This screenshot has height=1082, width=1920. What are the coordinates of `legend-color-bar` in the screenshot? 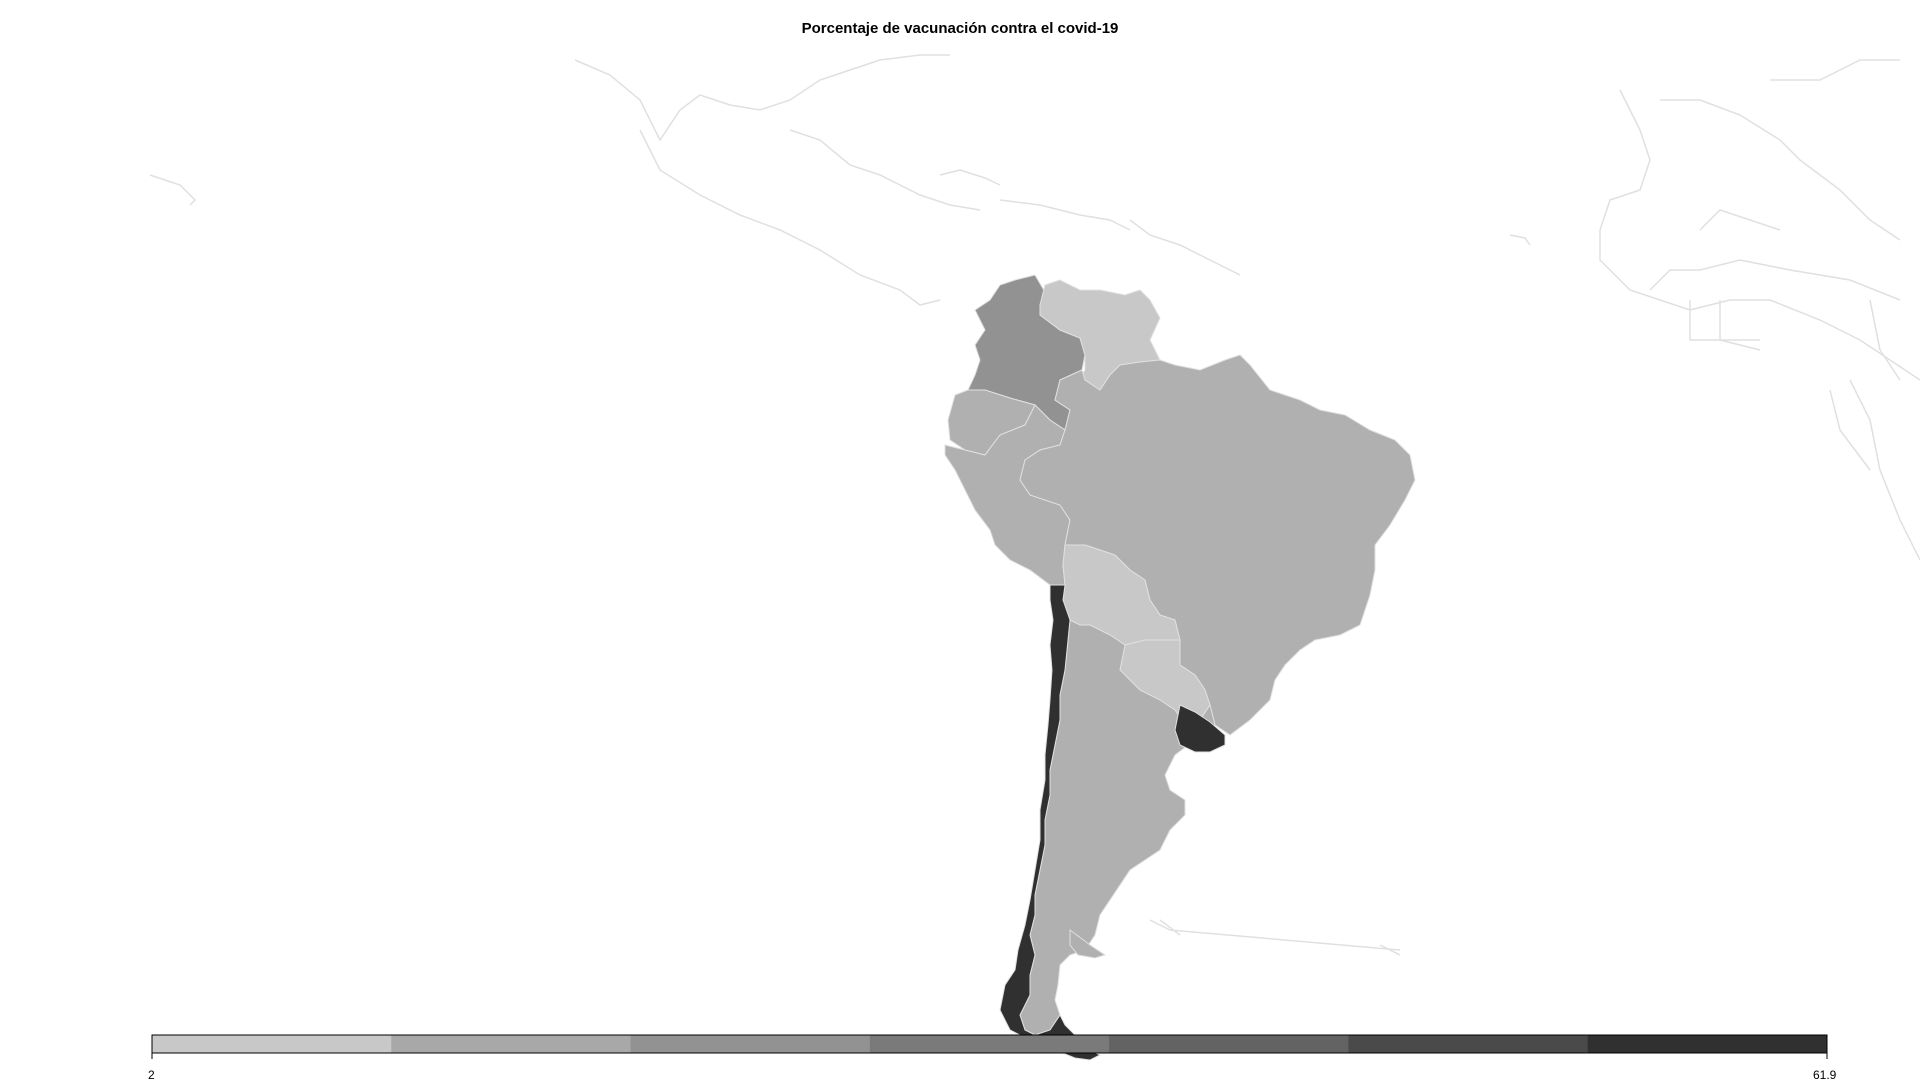 It's located at (989, 1046).